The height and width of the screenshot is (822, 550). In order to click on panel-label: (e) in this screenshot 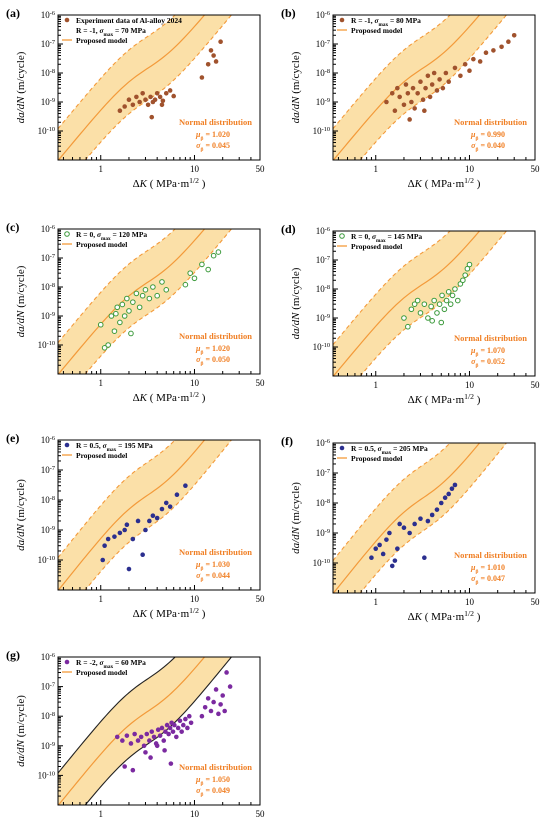, I will do `click(12, 438)`.